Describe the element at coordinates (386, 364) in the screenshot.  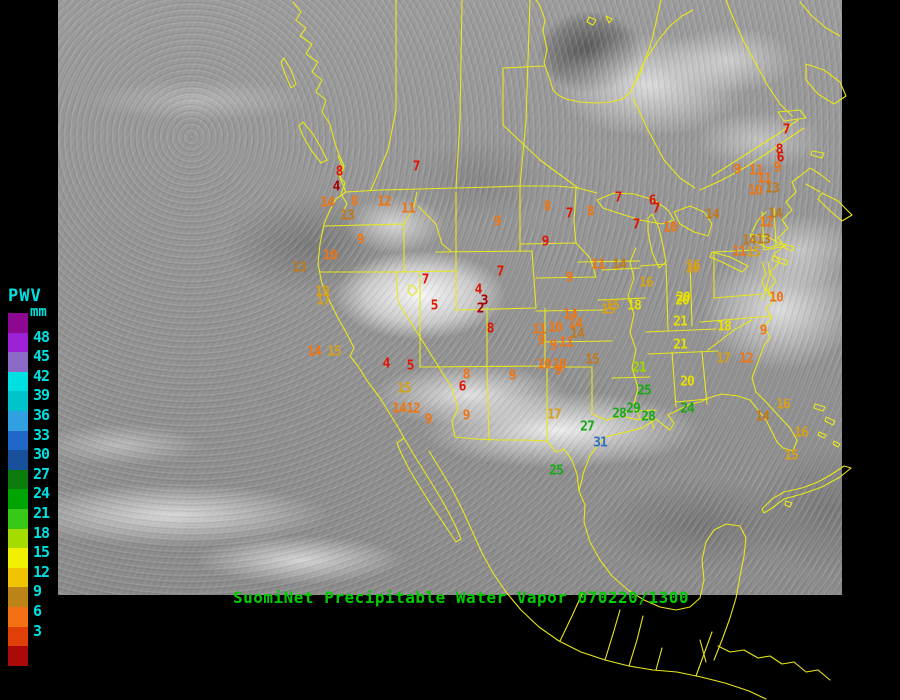
I see `station-value: 4` at that location.